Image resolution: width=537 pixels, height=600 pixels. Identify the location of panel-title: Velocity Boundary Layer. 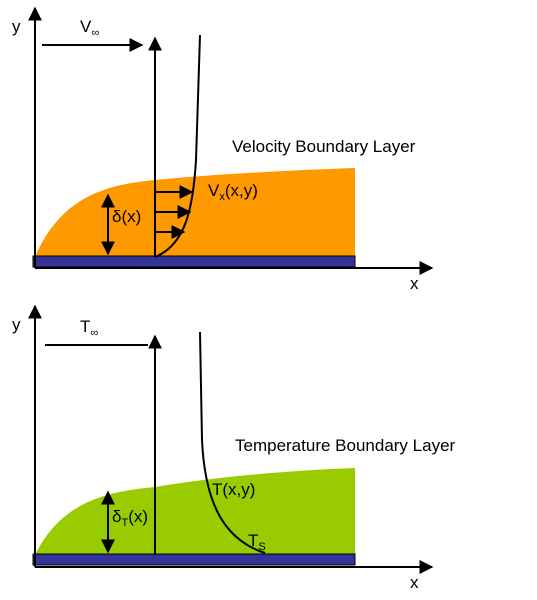
(324, 146).